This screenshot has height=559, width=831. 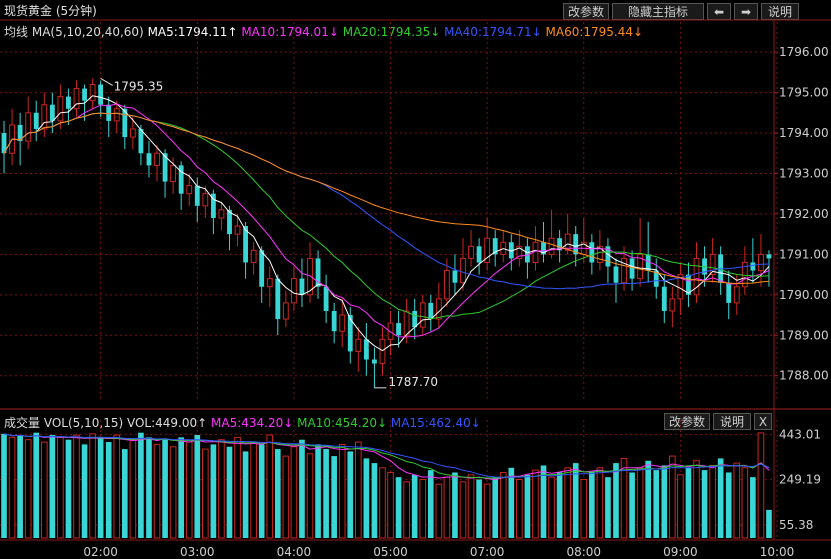 What do you see at coordinates (804, 133) in the screenshot?
I see `price-tick-label: 1794.00` at bounding box center [804, 133].